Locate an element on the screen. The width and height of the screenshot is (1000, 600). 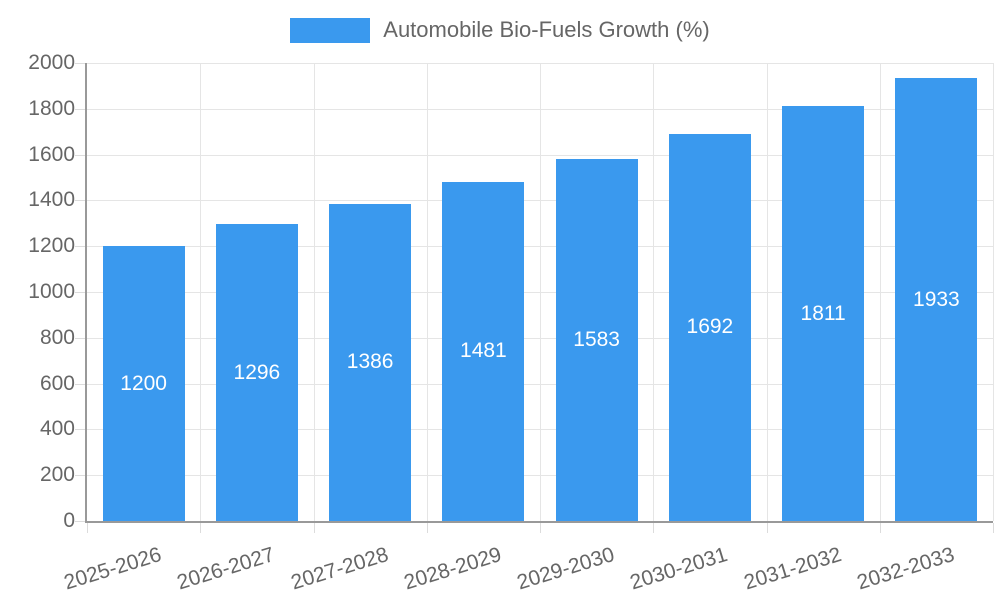
bar: 1200 is located at coordinates (143, 383).